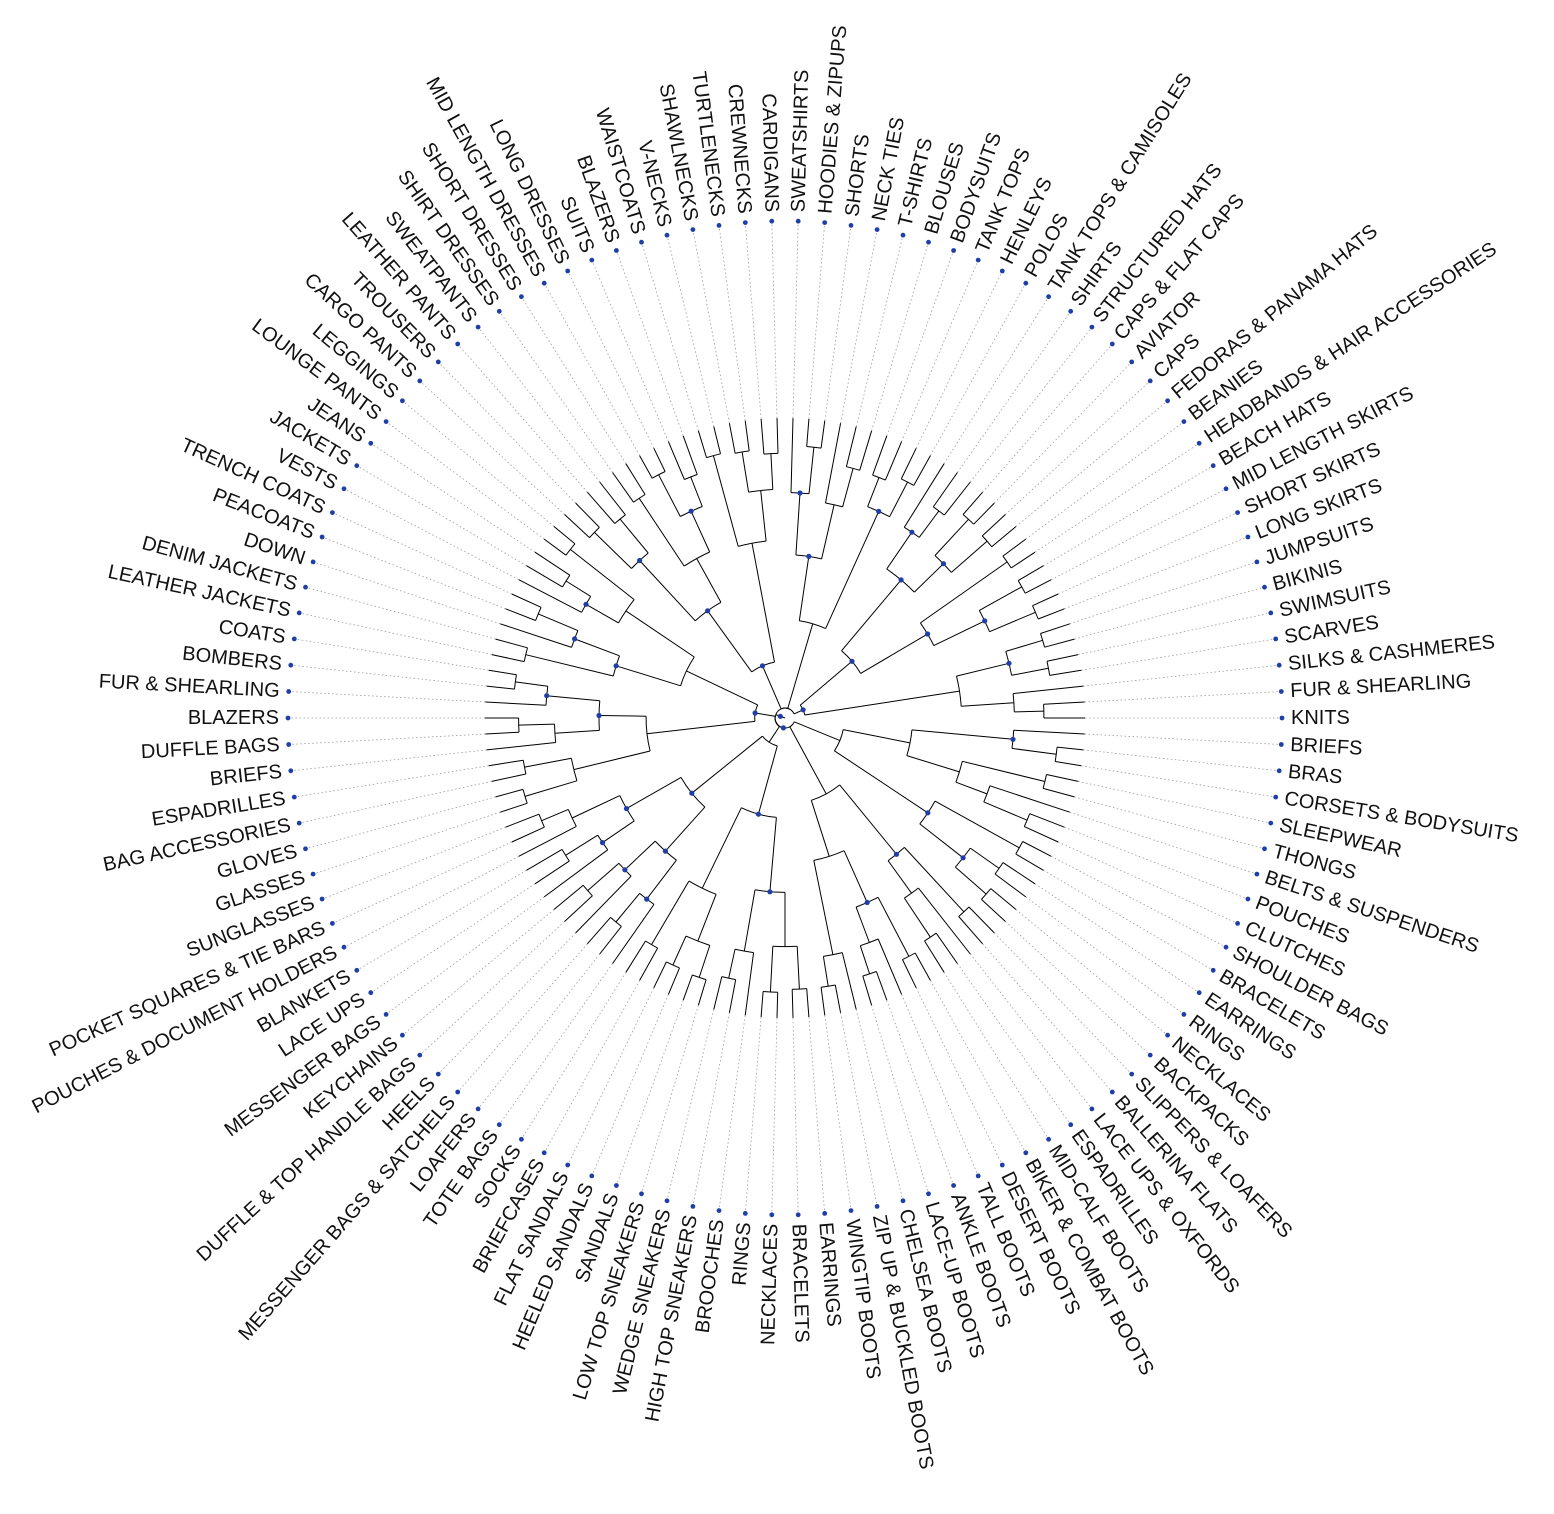  What do you see at coordinates (1320, 718) in the screenshot?
I see `leaf-label: KNITS` at bounding box center [1320, 718].